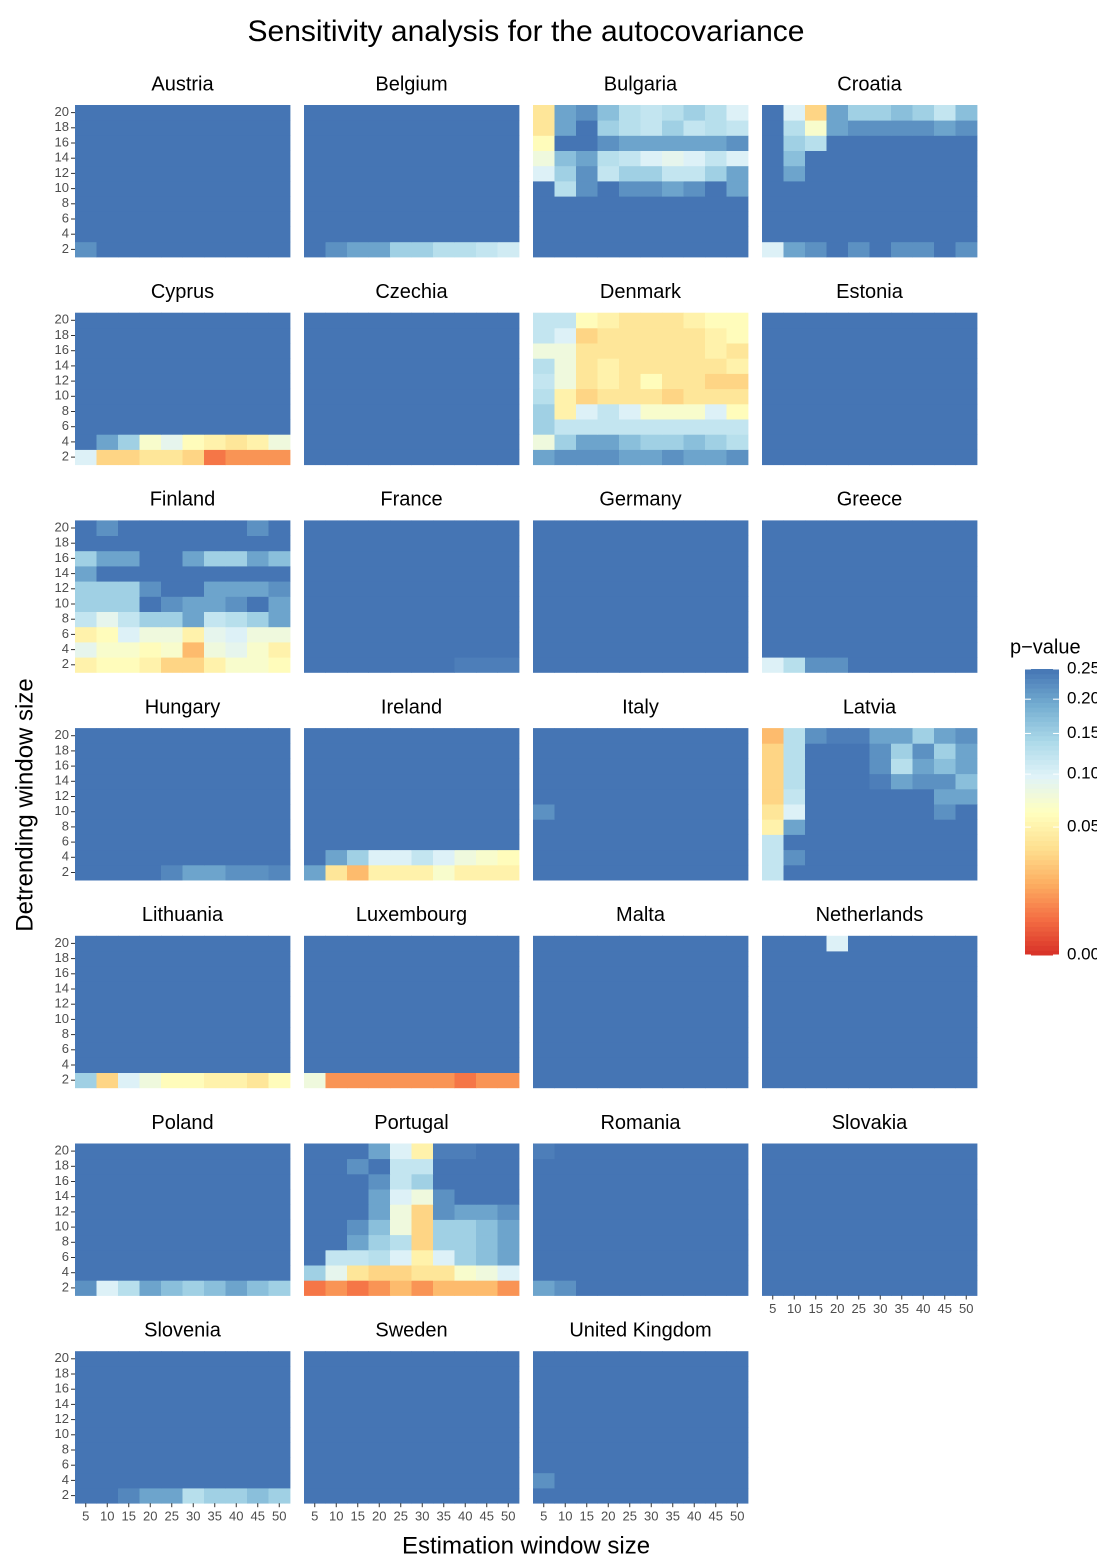 The width and height of the screenshot is (1097, 1562). Describe the element at coordinates (422, 1516) in the screenshot. I see `x-tick-label: 30` at that location.